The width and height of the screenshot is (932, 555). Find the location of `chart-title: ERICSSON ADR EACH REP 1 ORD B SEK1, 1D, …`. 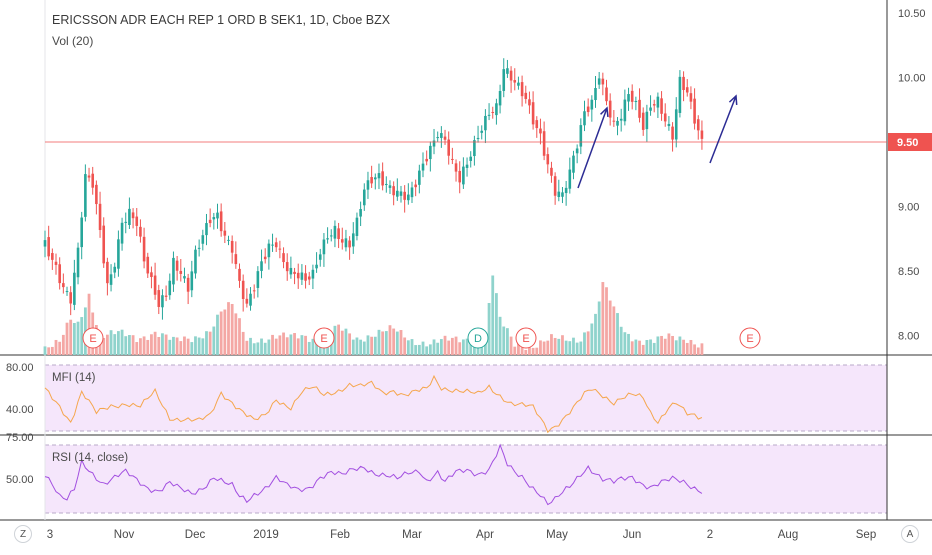

chart-title: ERICSSON ADR EACH REP 1 ORD B SEK1, 1D, … is located at coordinates (221, 20).